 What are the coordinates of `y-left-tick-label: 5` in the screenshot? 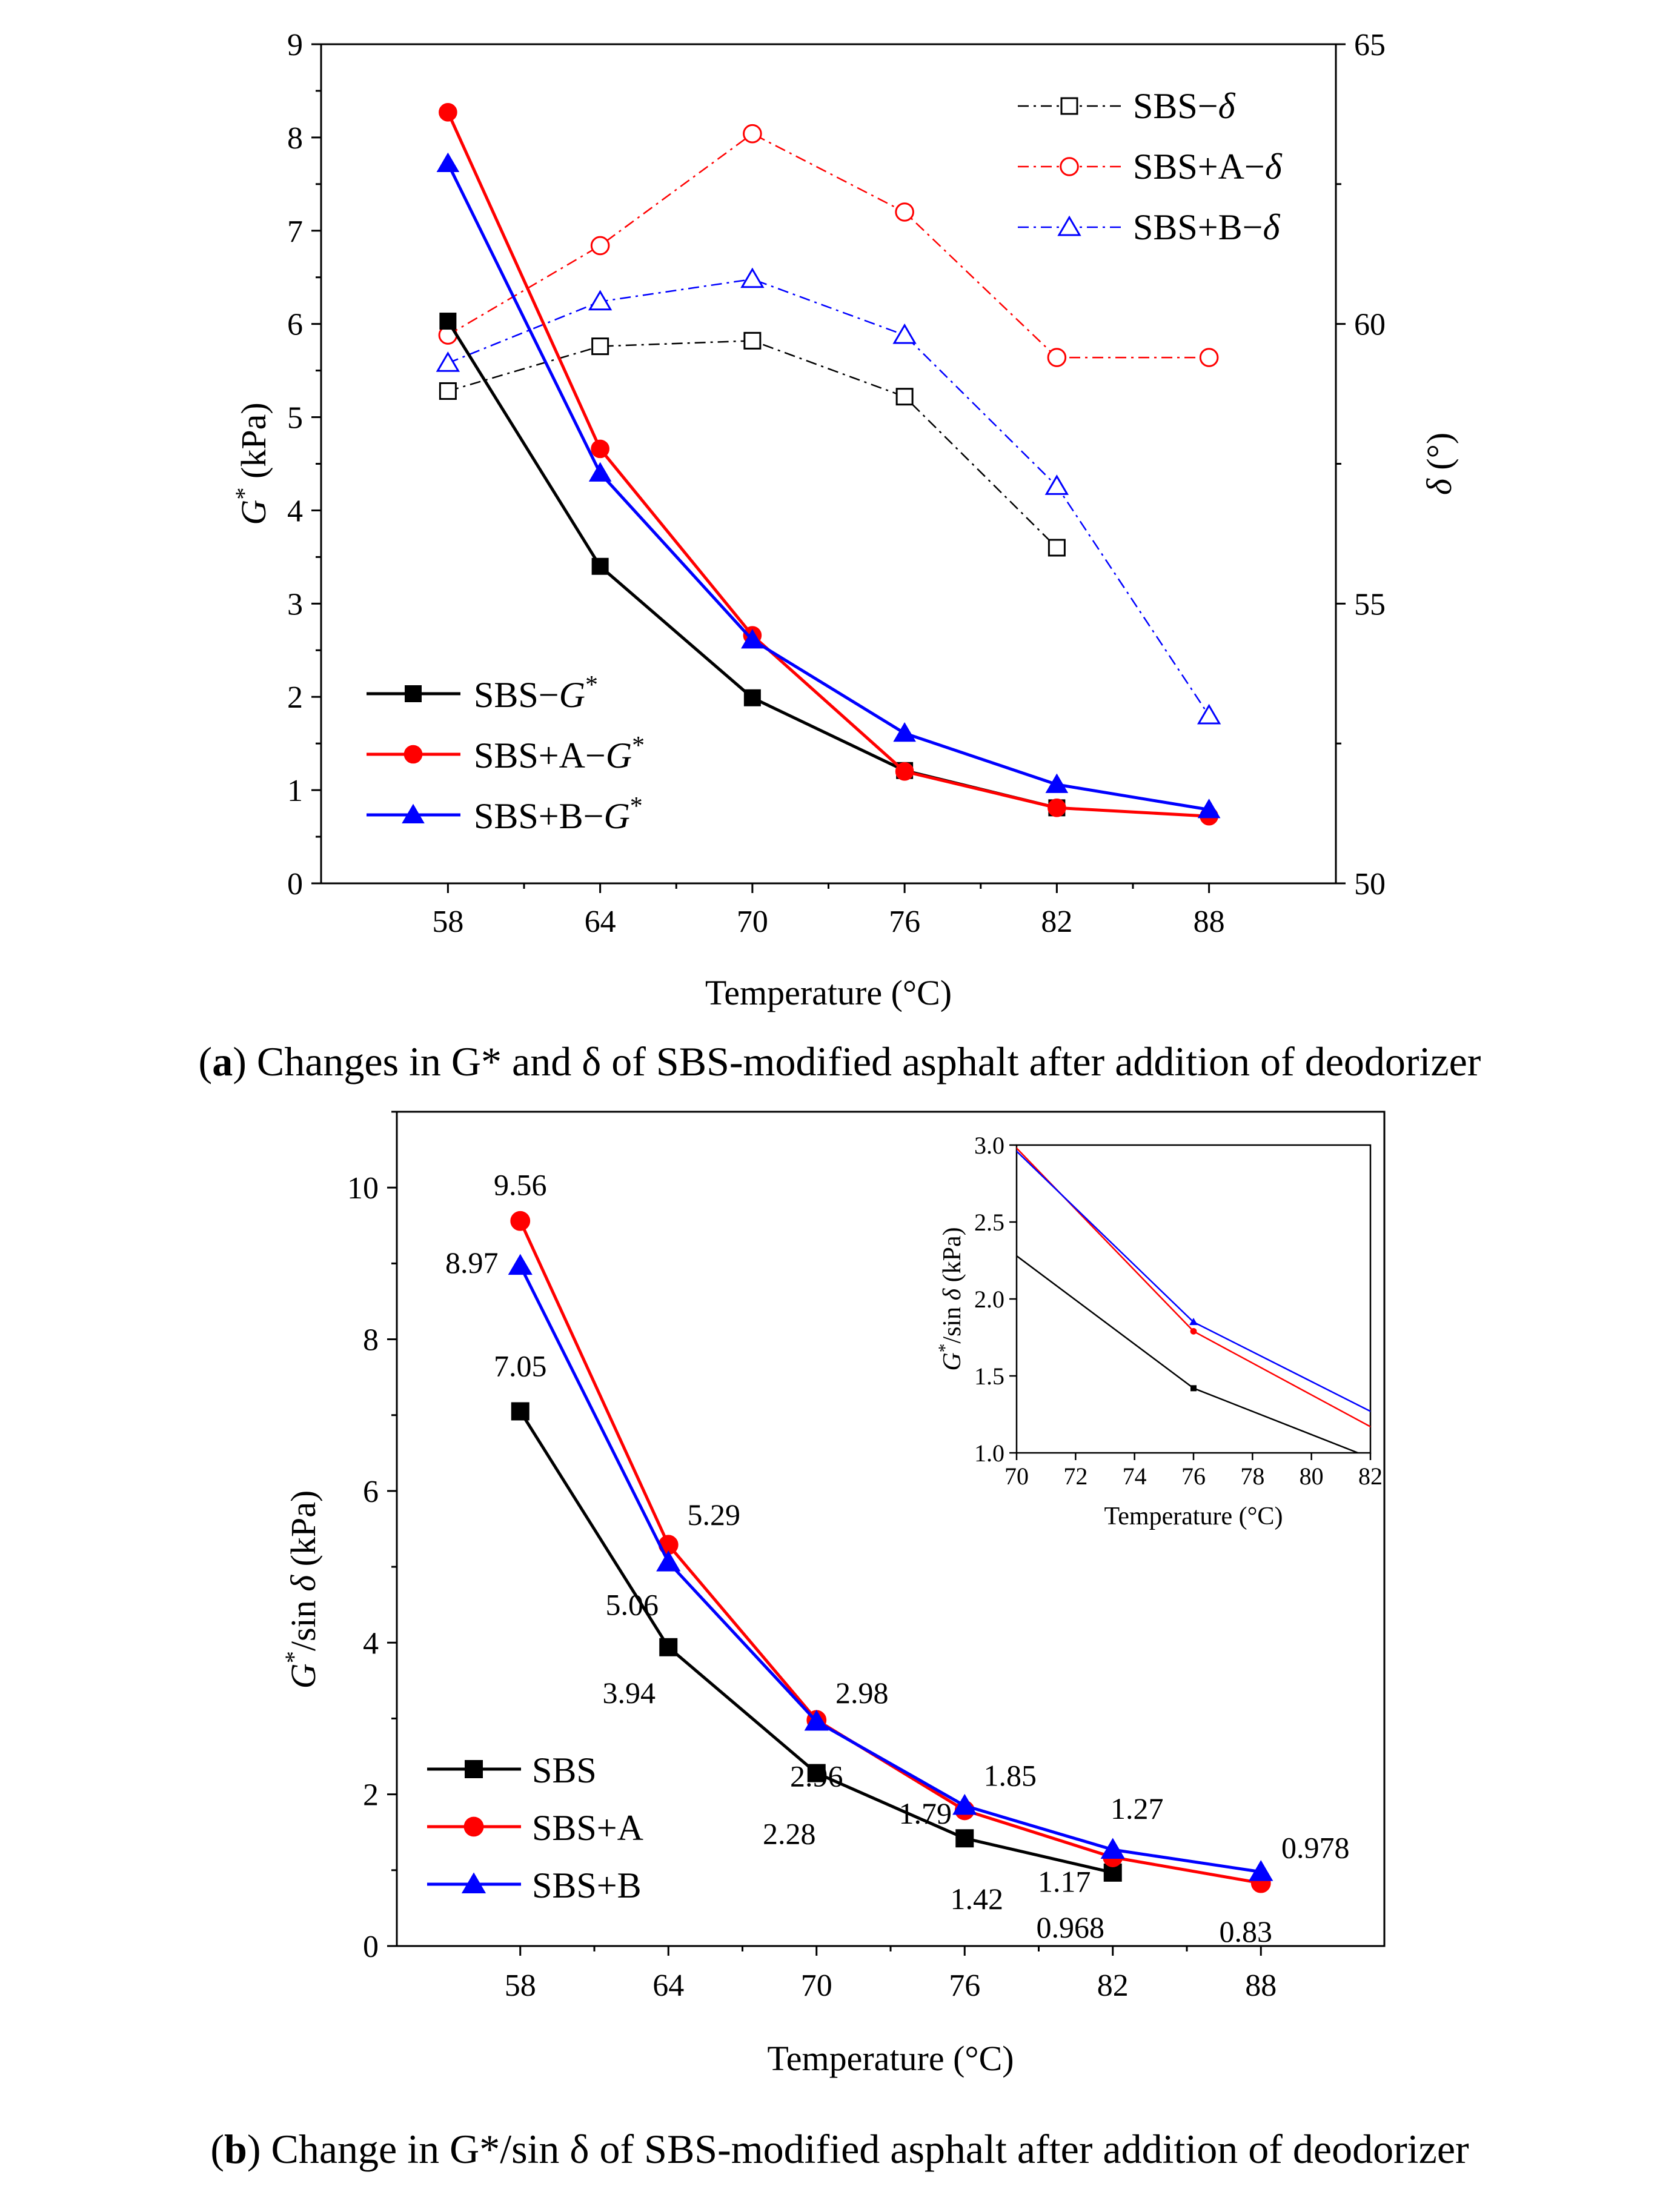 It's located at (295, 418).